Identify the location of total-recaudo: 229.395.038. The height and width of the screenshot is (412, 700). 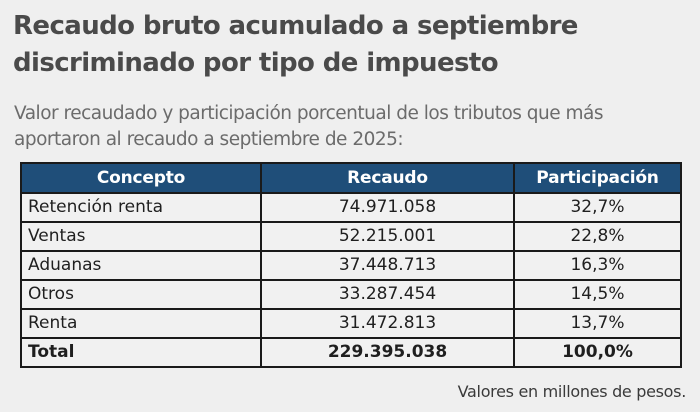
(387, 352).